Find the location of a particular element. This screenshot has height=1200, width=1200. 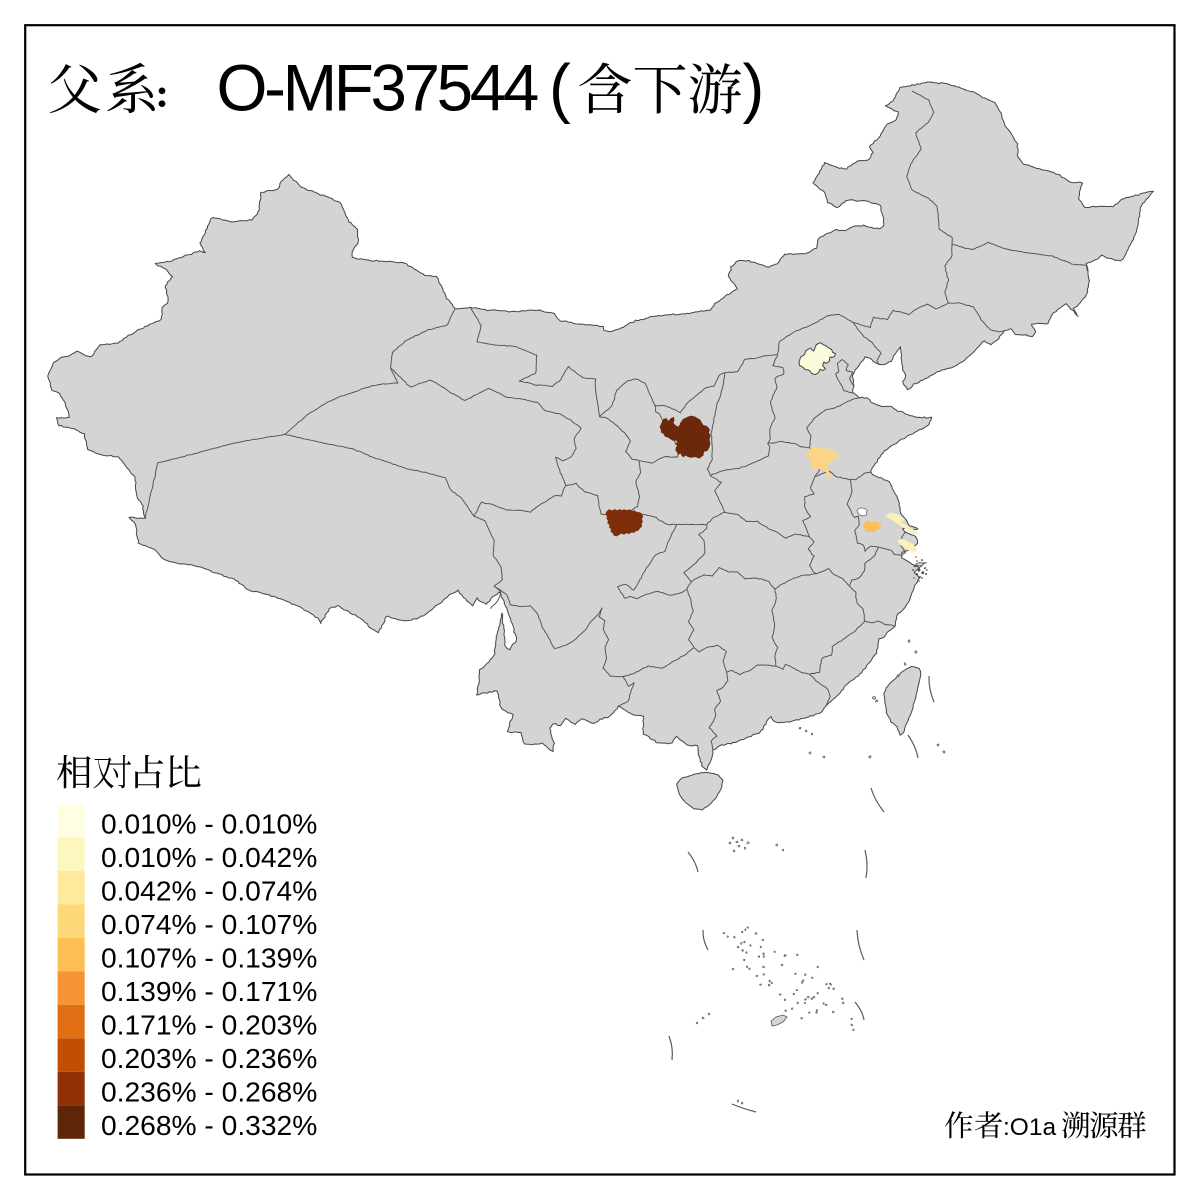

svg-text: 0.139% - 0.171% is located at coordinates (209, 991).